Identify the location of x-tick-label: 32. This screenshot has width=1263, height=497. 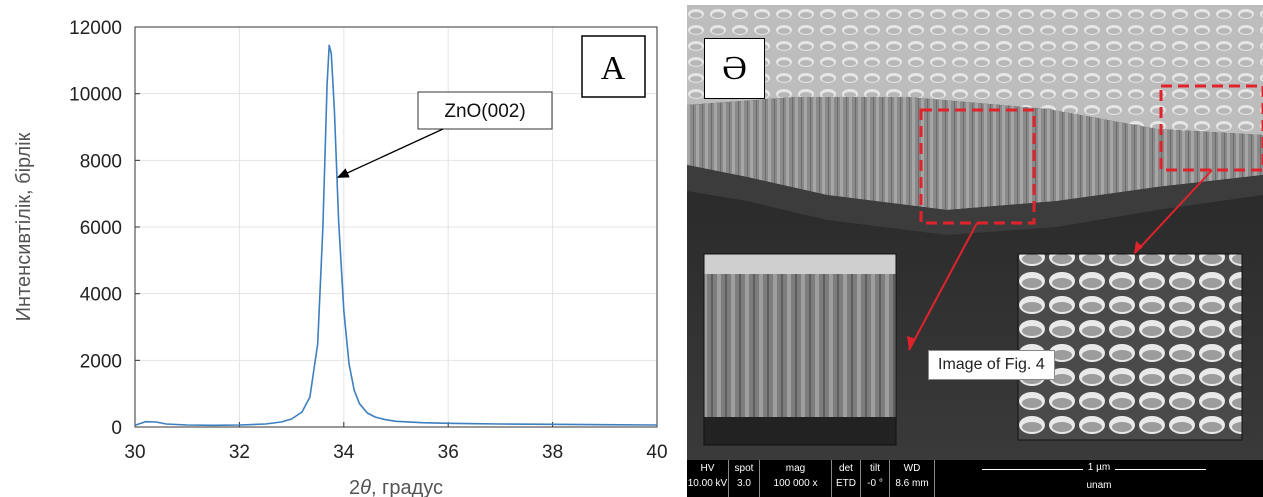
(239, 452).